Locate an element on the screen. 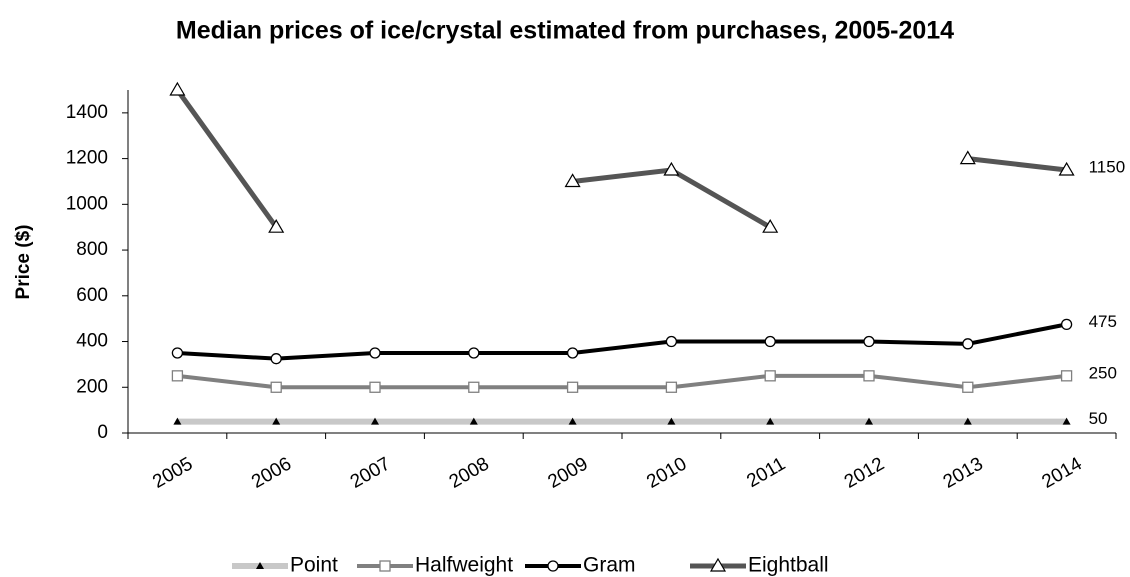 Image resolution: width=1130 pixels, height=577 pixels. y-tick-label: 1400 is located at coordinates (87, 112).